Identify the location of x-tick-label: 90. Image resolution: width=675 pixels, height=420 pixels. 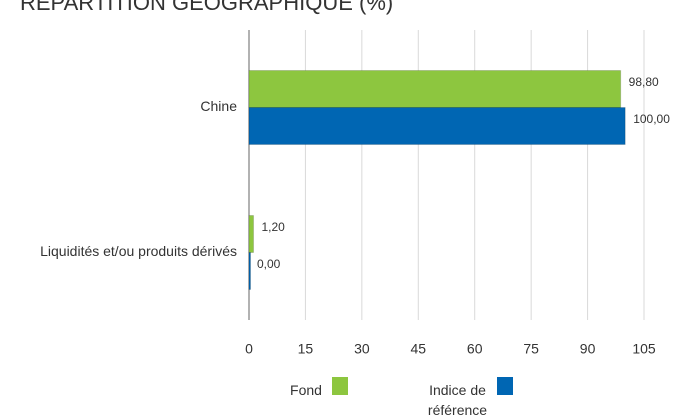
(588, 349).